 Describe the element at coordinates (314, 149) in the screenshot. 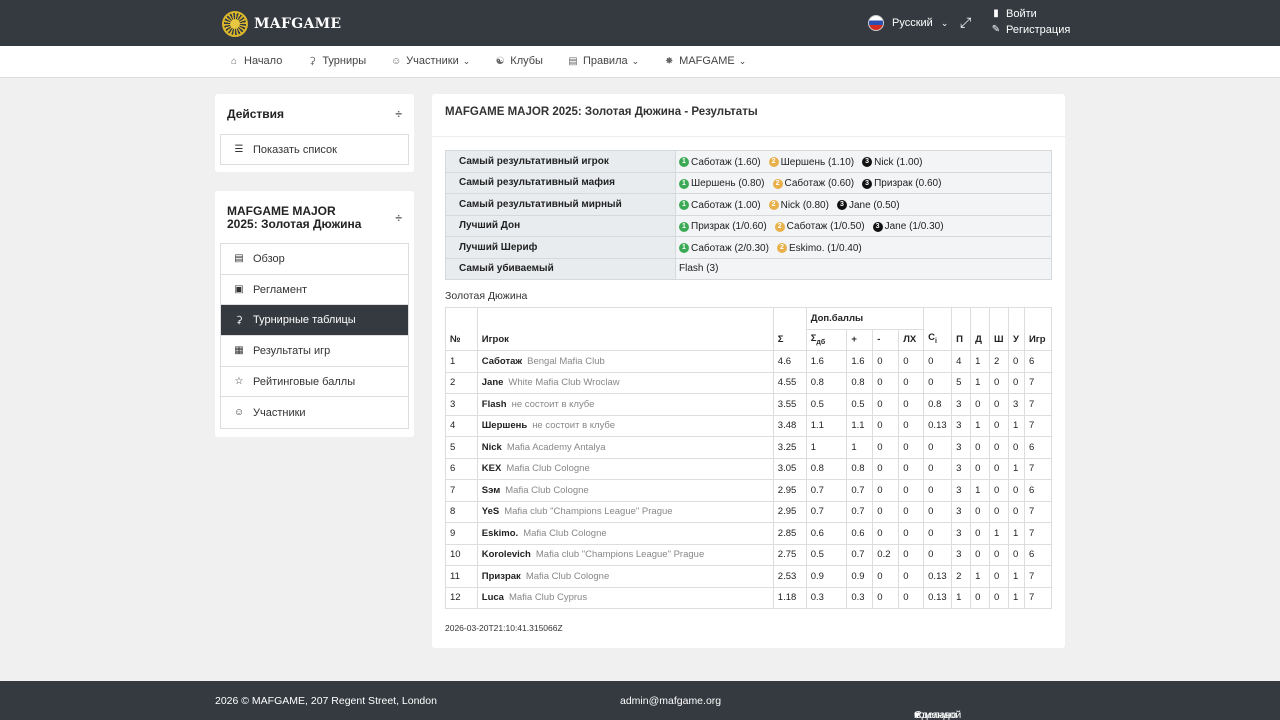

I see `show-list-button: ☰ Показать список` at that location.